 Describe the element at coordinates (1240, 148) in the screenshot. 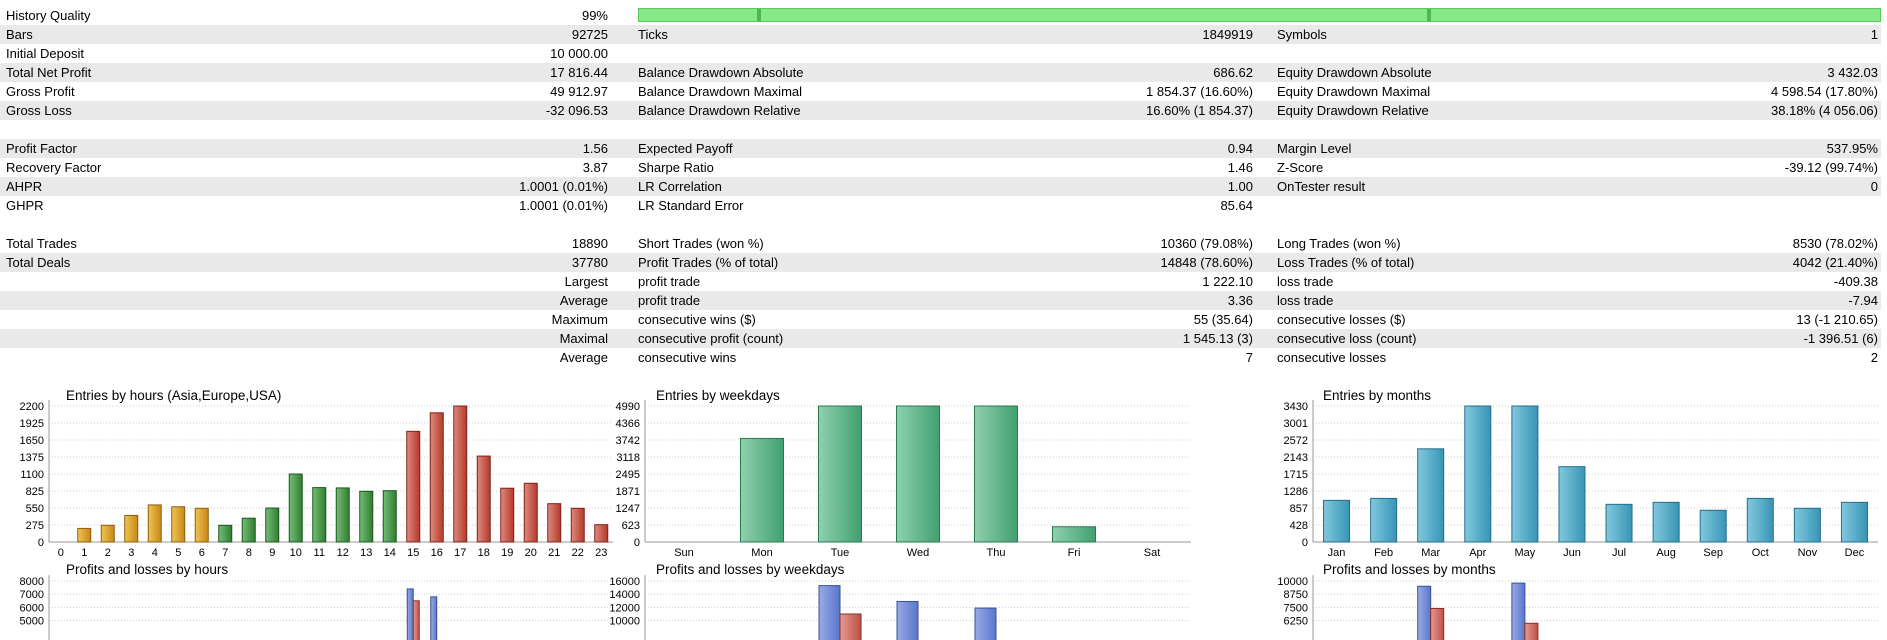

I see `stat-value: 0.94` at that location.